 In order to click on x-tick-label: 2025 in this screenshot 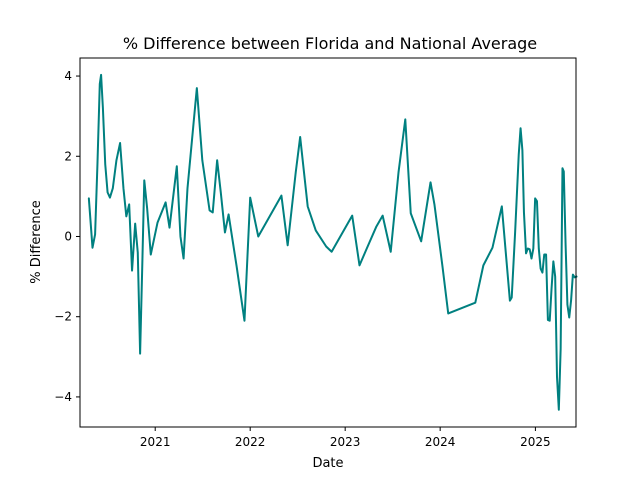, I will do `click(535, 442)`.